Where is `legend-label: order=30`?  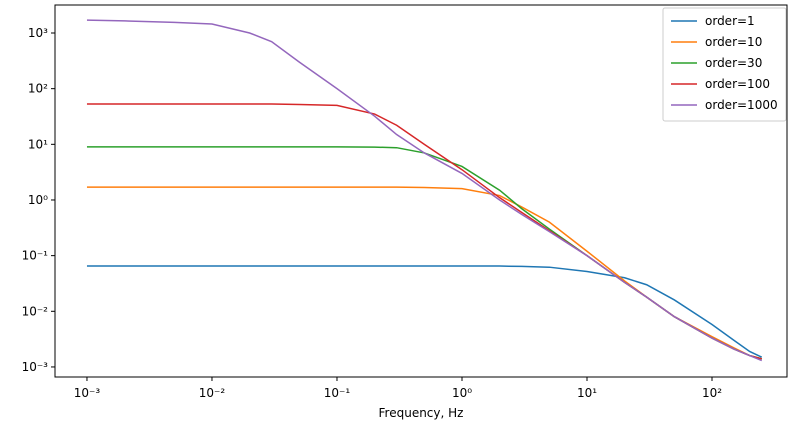 legend-label: order=30 is located at coordinates (733, 63).